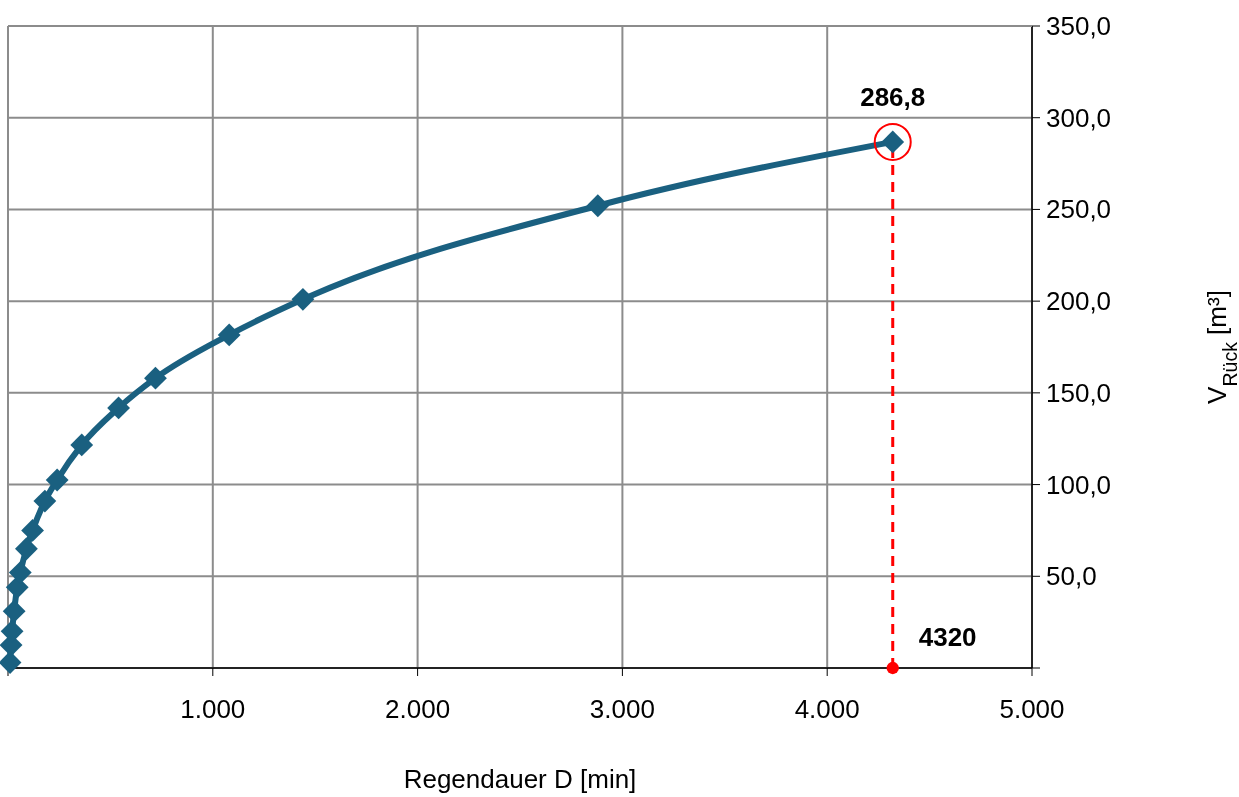 This screenshot has width=1239, height=797. I want to click on annotation: 4320, so click(947, 637).